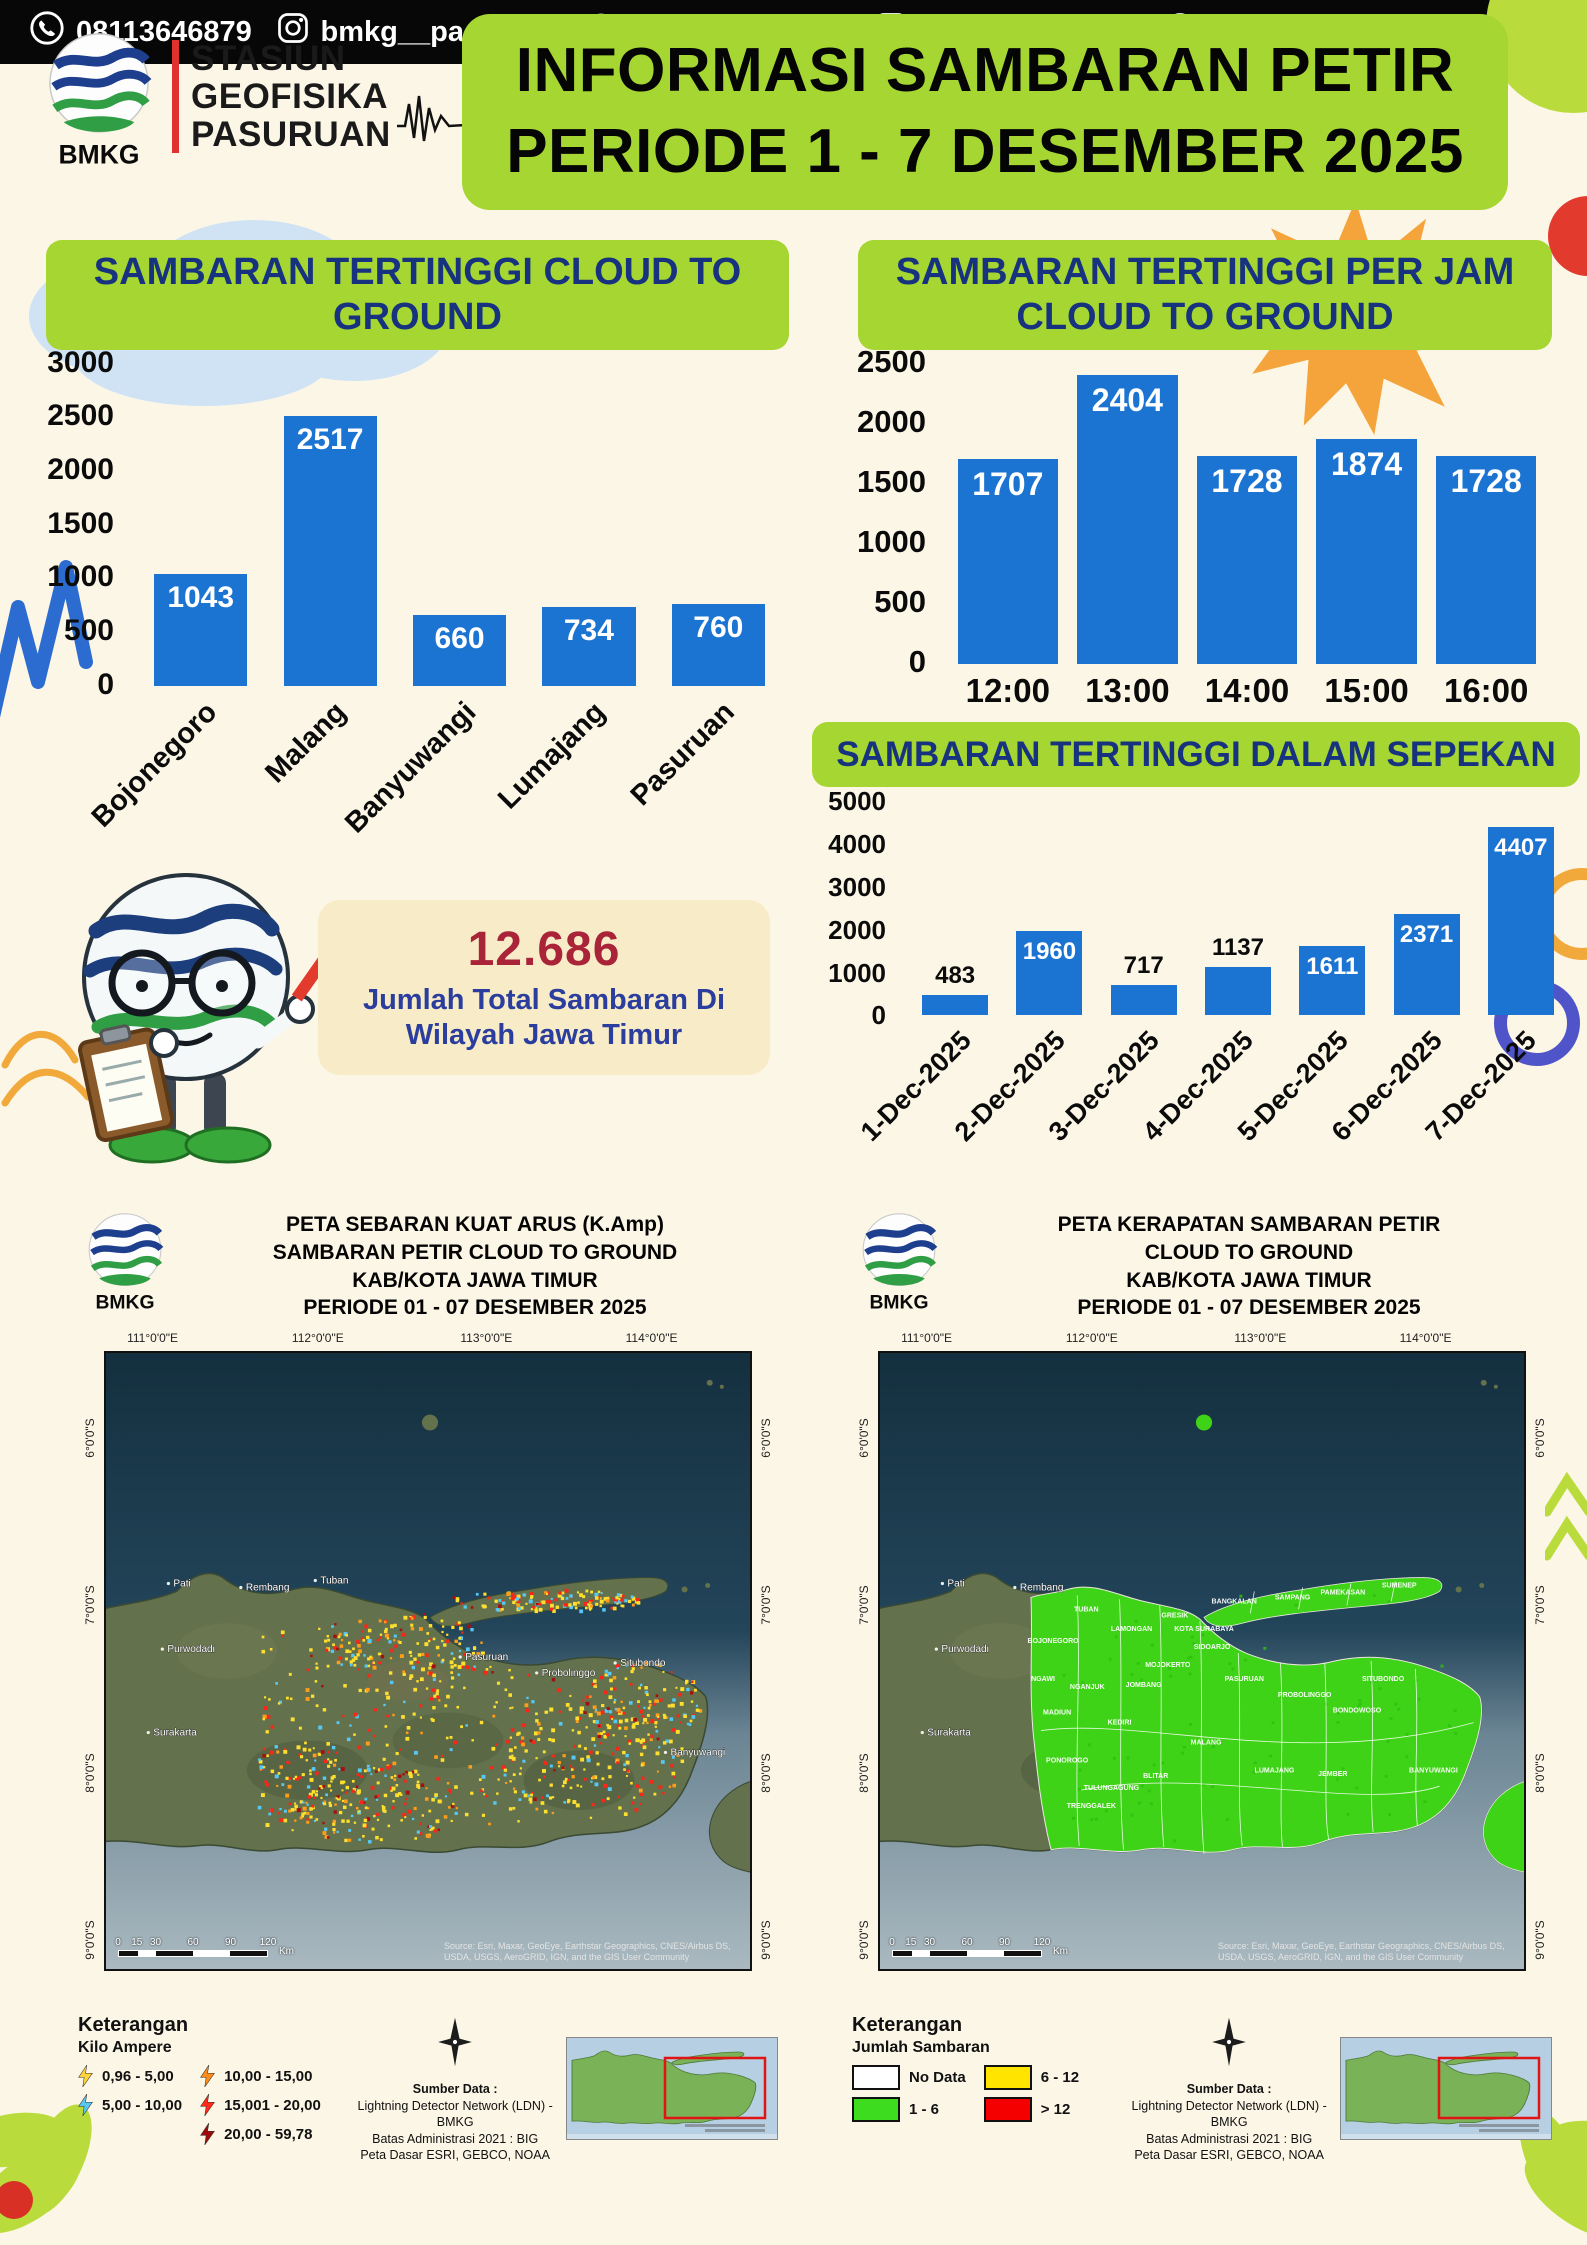 Image resolution: width=1587 pixels, height=2245 pixels. What do you see at coordinates (1426, 934) in the screenshot?
I see `bar-value-label: 2371` at bounding box center [1426, 934].